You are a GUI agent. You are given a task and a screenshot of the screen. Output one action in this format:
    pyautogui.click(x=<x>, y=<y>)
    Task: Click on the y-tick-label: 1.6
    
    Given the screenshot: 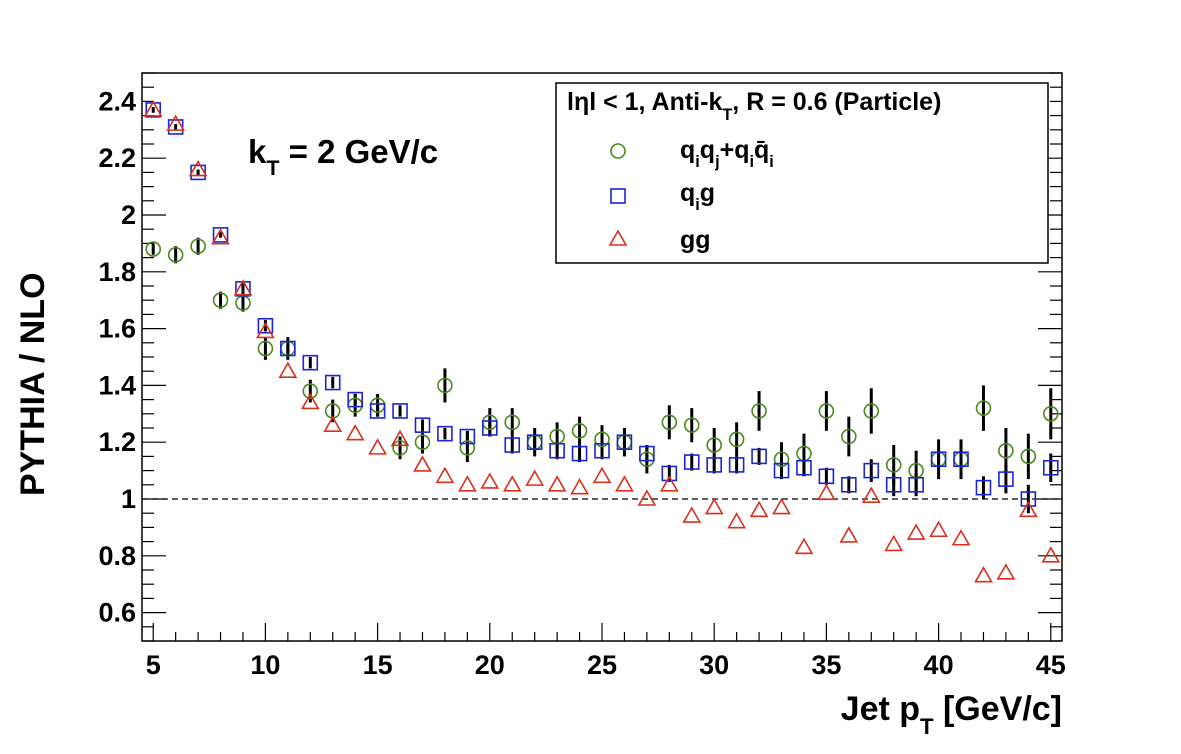 What is the action you would take?
    pyautogui.click(x=117, y=329)
    